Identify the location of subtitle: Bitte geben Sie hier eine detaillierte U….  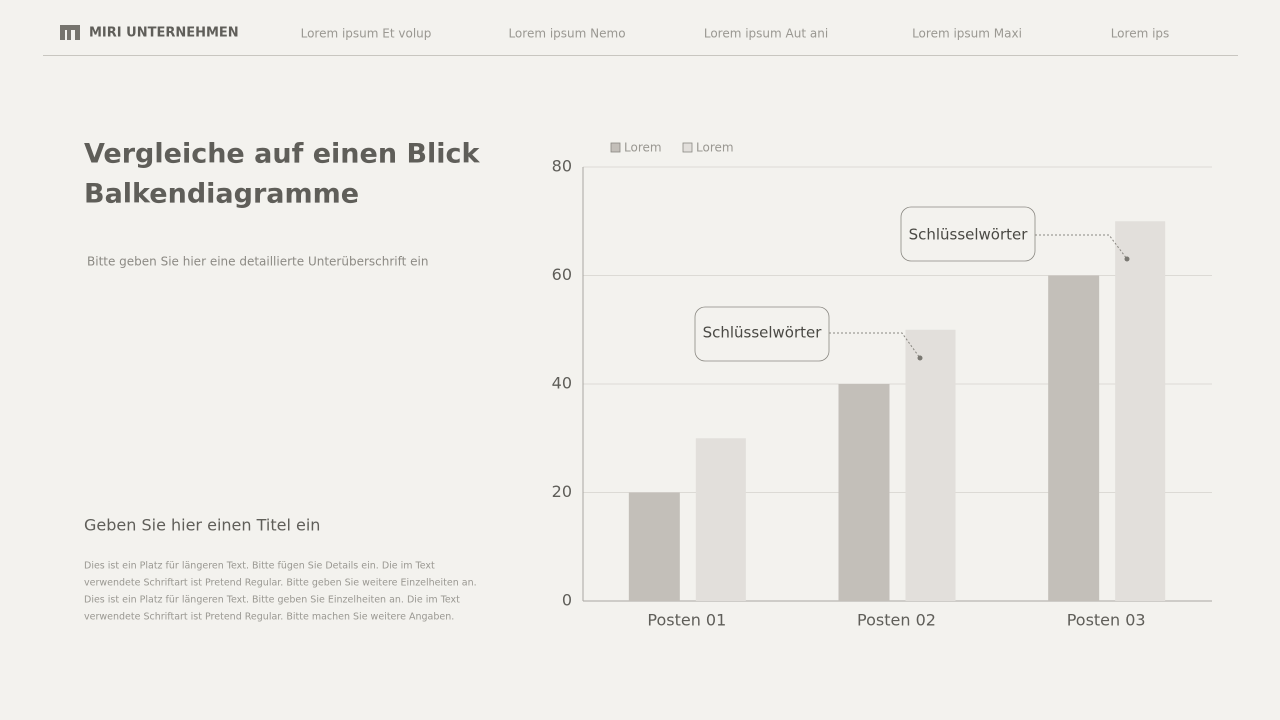
(257, 262).